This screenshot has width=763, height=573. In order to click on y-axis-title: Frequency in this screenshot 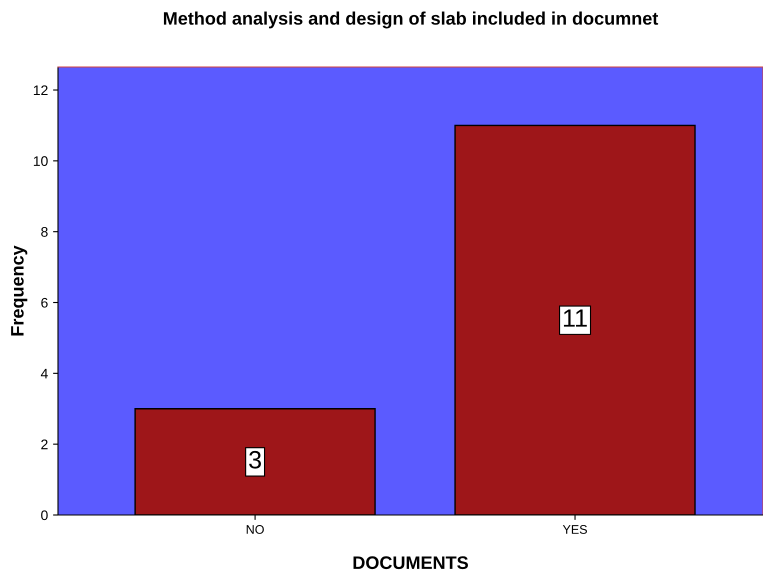, I will do `click(19, 290)`.